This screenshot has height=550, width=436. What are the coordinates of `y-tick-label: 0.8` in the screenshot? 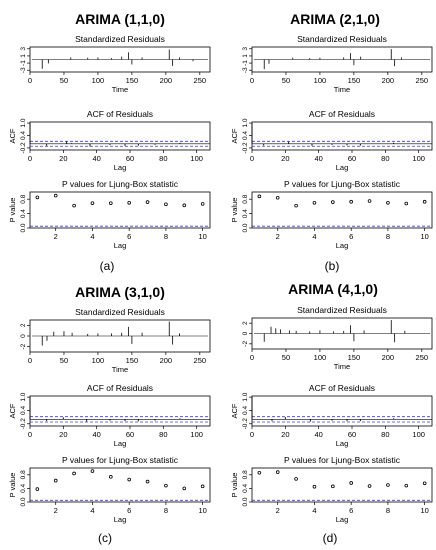 It's located at (245, 474).